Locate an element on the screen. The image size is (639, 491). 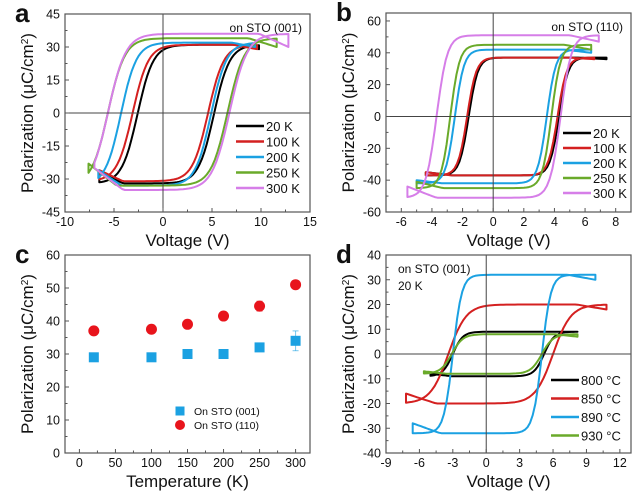
legend-label: 800 °C is located at coordinates (601, 380).